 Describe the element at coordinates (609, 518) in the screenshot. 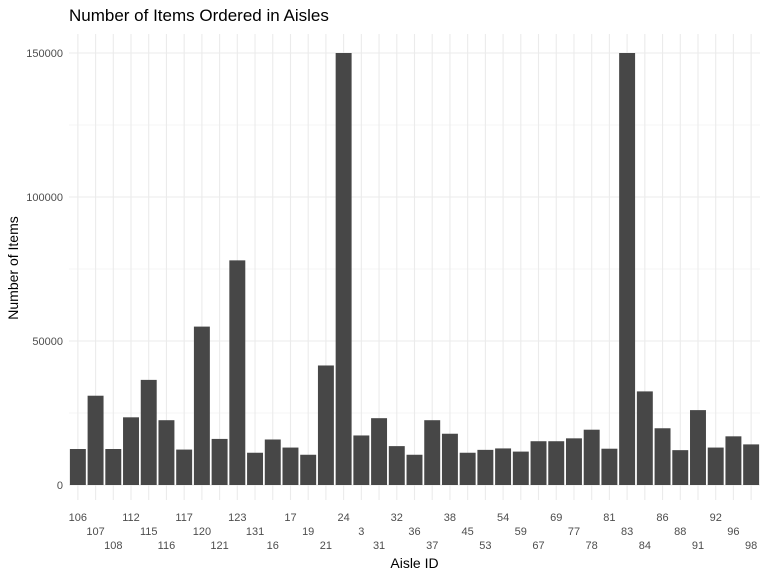

I see `x-tick-label-81: 81` at that location.